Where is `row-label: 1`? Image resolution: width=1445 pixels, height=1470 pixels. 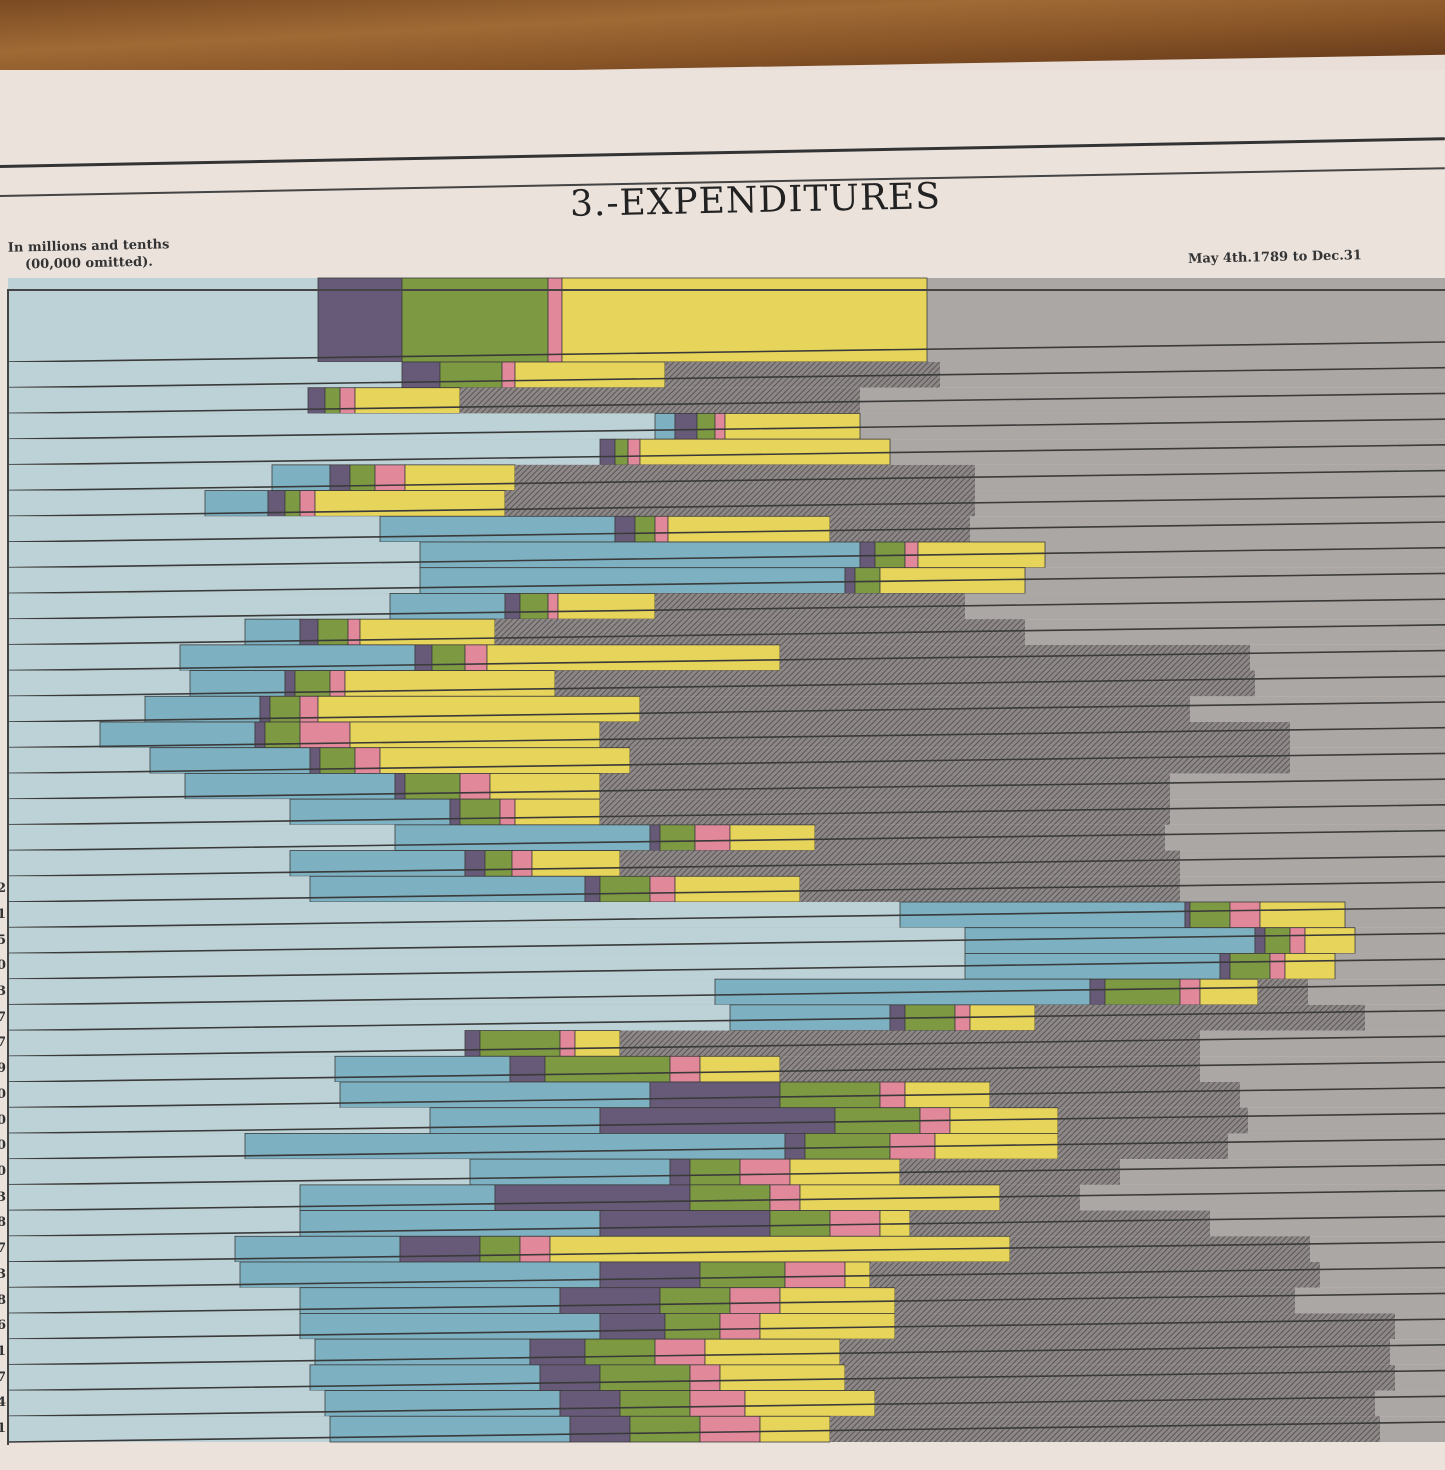
row-label: 1 is located at coordinates (3, 914).